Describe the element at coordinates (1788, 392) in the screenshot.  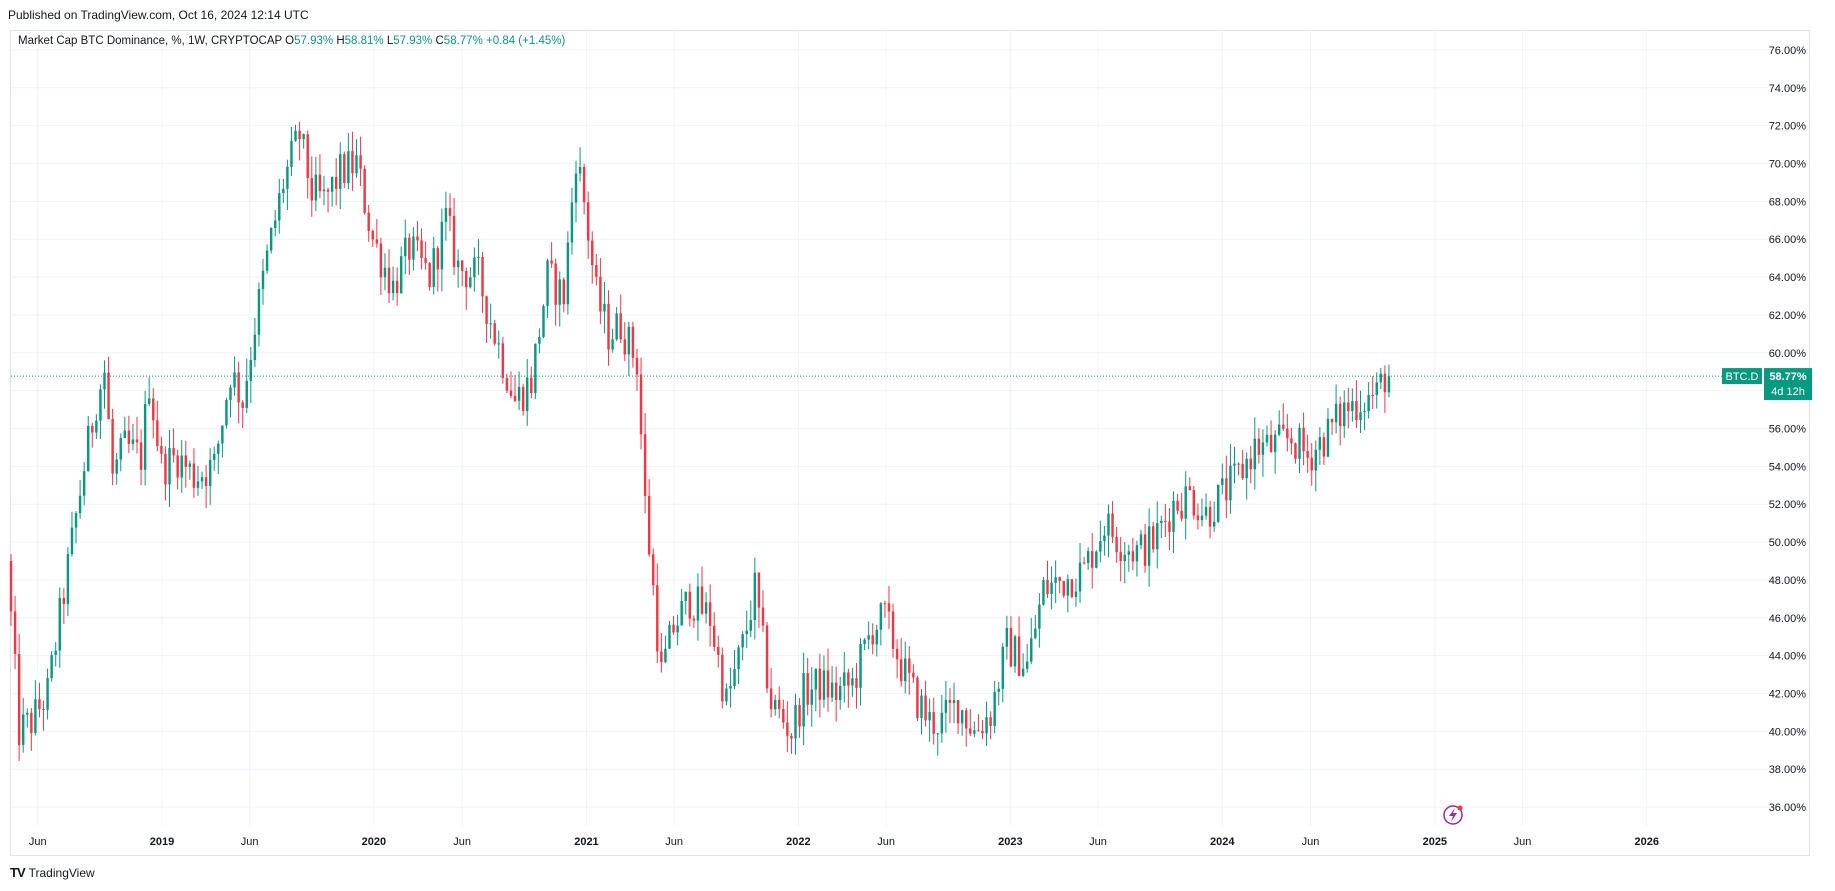
I see `price-tag-countdown: 4d 12h` at that location.